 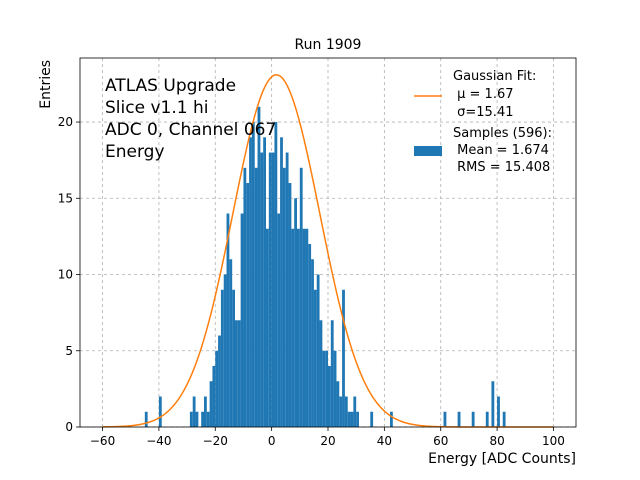 I want to click on y-tick-label: 10, so click(x=65, y=275).